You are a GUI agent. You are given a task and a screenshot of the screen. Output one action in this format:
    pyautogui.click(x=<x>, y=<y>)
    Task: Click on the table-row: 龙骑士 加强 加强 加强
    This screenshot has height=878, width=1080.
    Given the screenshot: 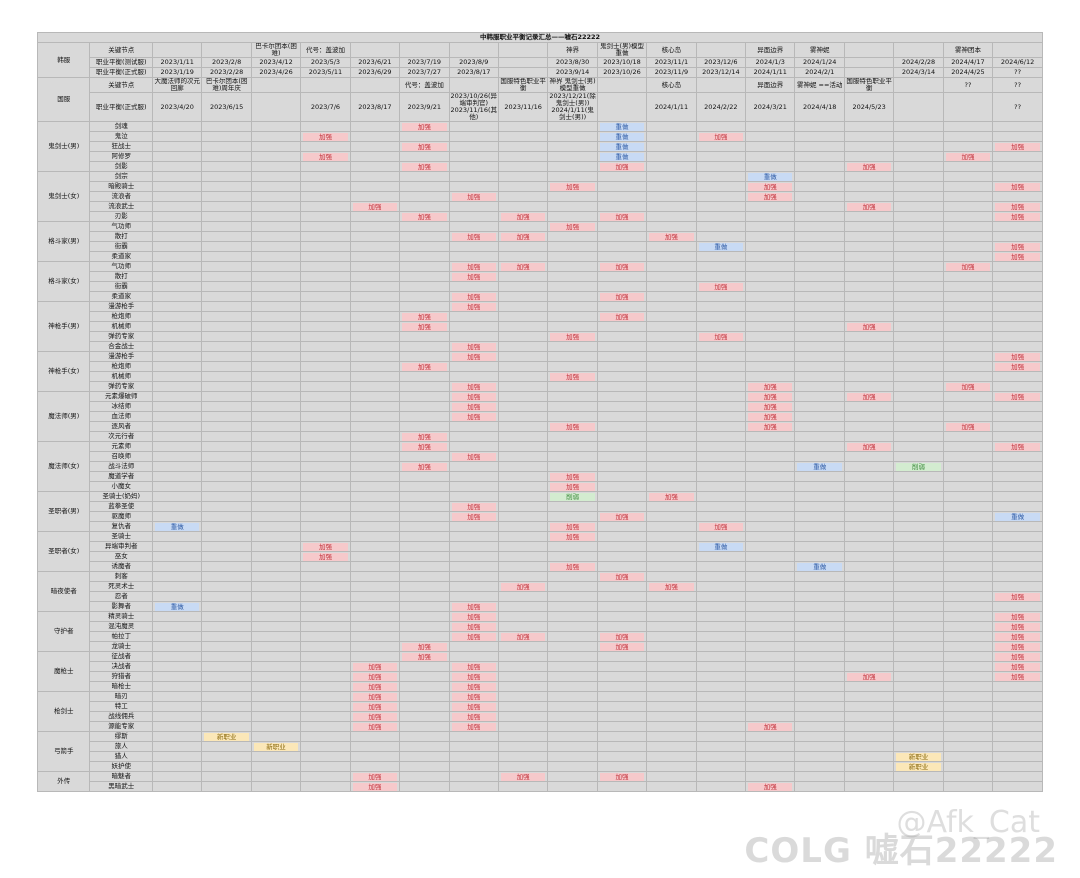 What is the action you would take?
    pyautogui.click(x=540, y=646)
    